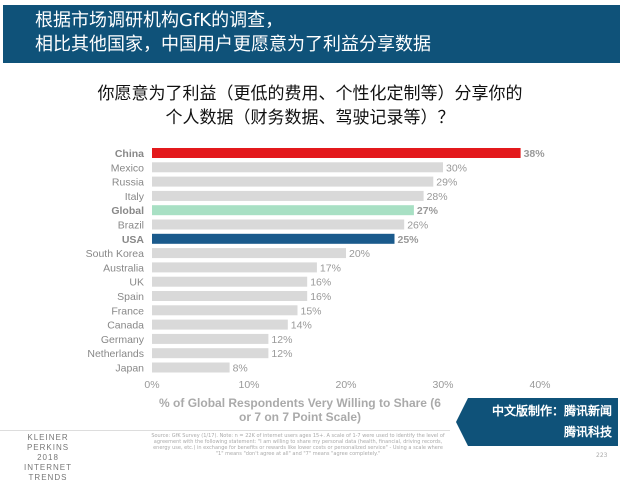 Image resolution: width=620 pixels, height=483 pixels. Describe the element at coordinates (442, 385) in the screenshot. I see `x-tick-label: 30%` at that location.